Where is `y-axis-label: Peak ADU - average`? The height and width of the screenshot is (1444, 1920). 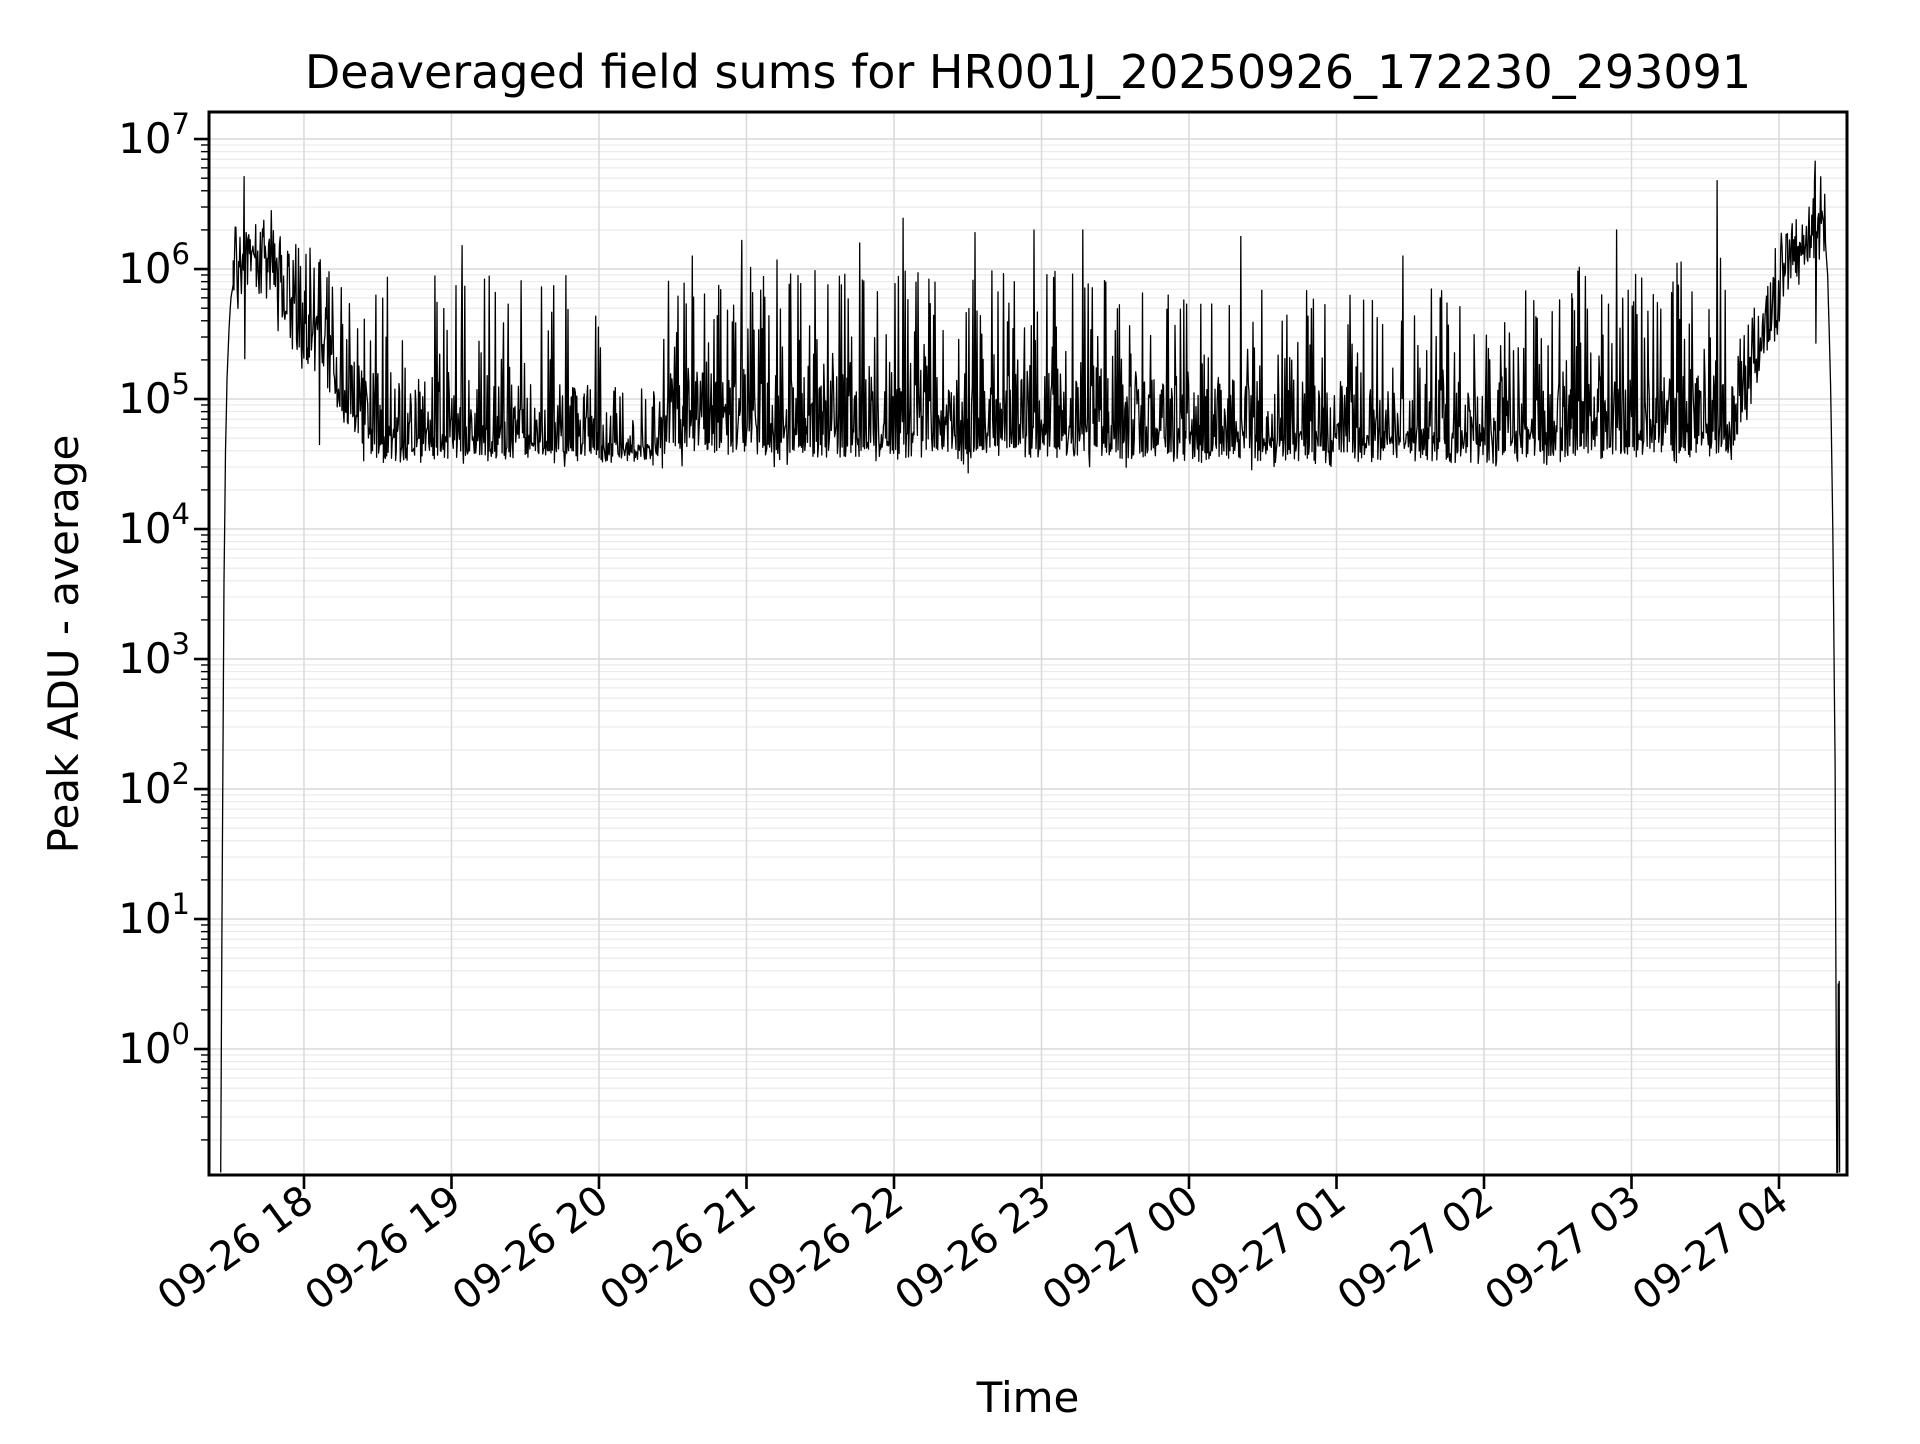
y-axis-label: Peak ADU - average is located at coordinates (63, 644).